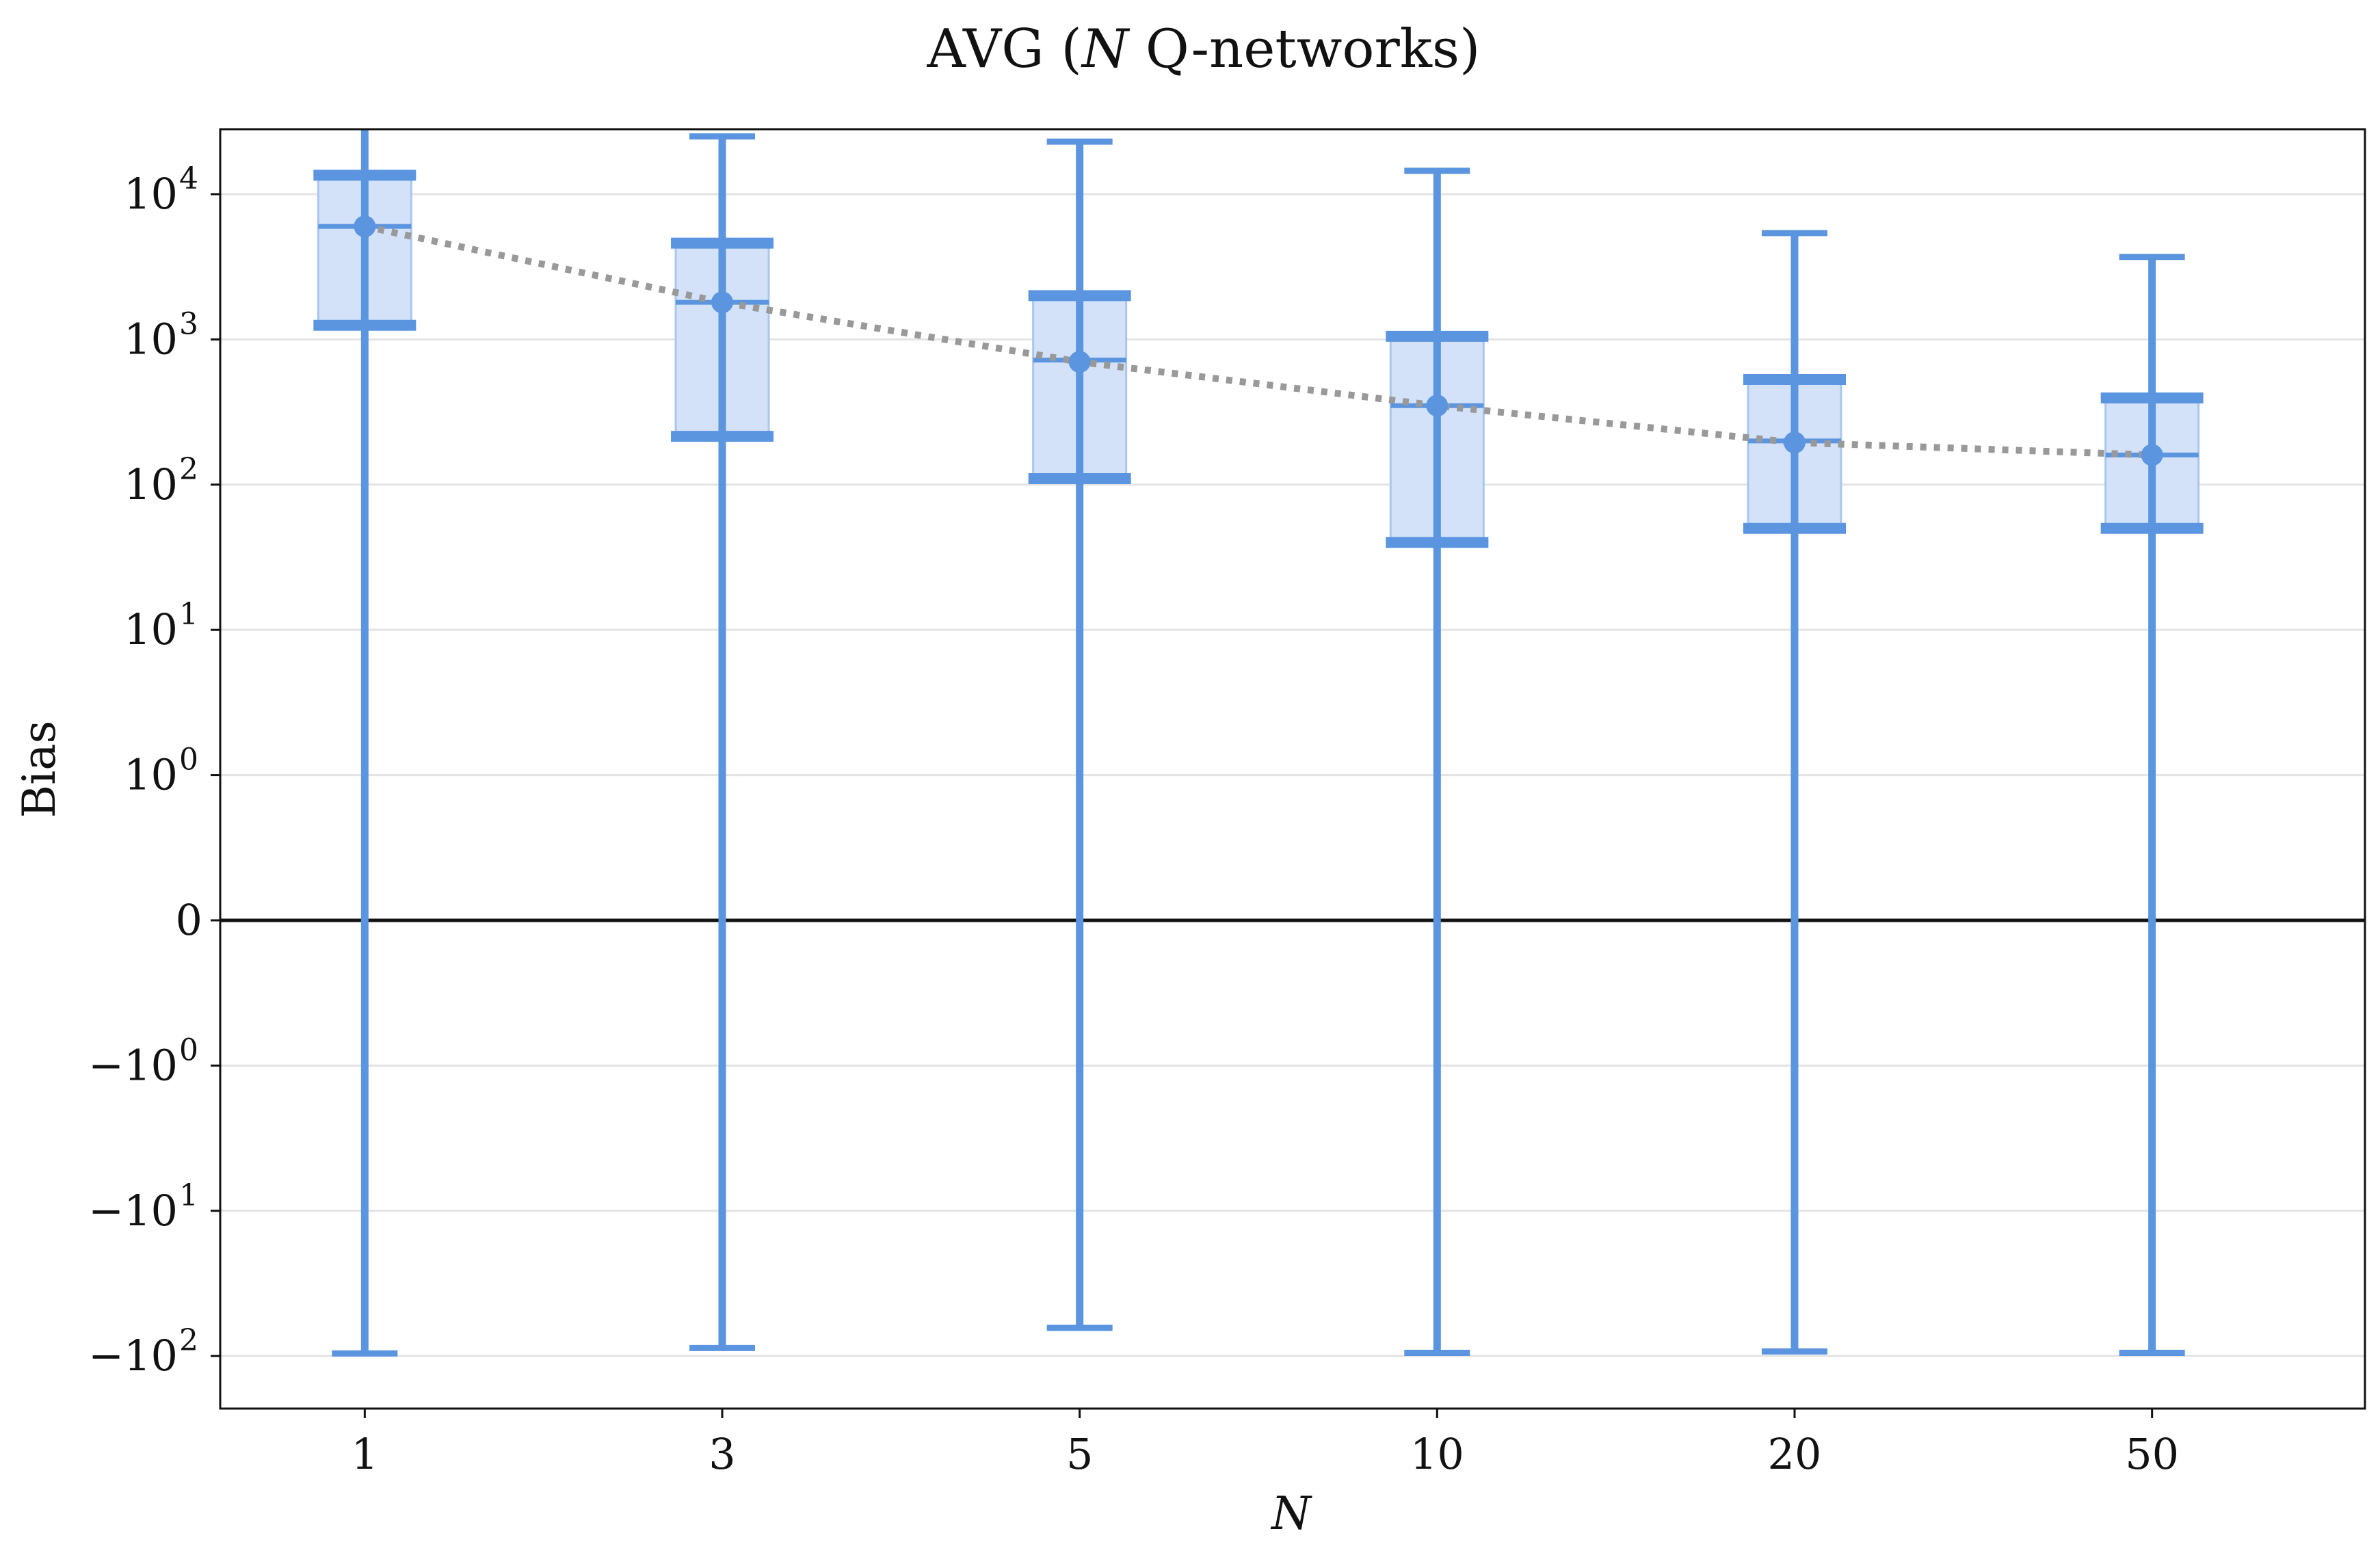 This screenshot has height=1559, width=2380. I want to click on x-ticks: 1 3 5 10 20 50, so click(1265, 1444).